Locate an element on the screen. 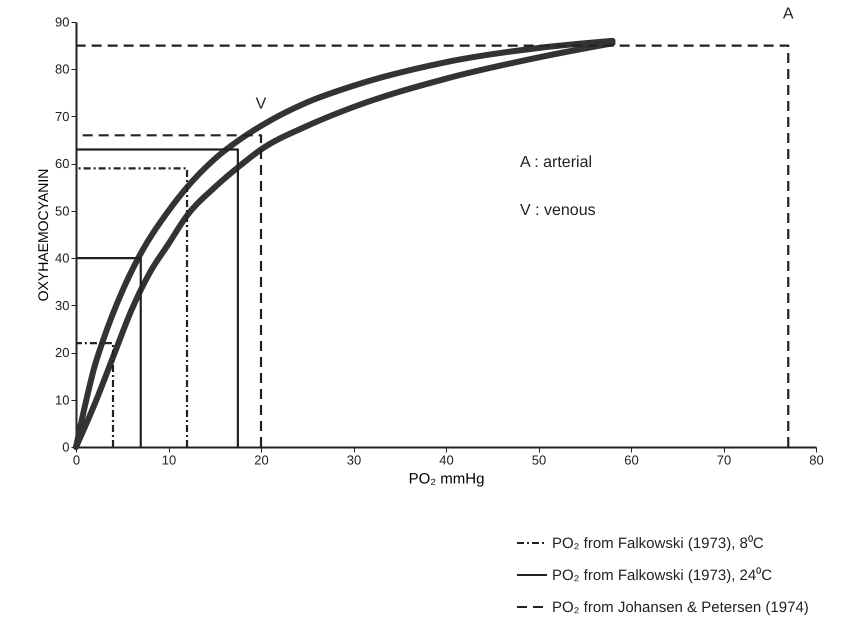 The width and height of the screenshot is (862, 637). y-tick-label: 30 is located at coordinates (62, 305).